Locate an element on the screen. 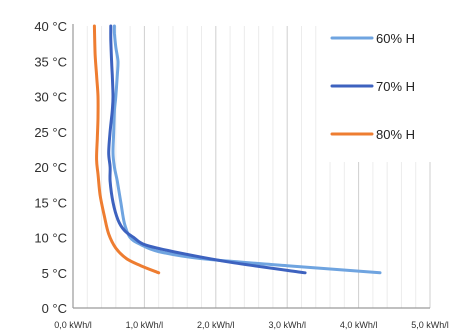  x-tick-label: 3,0 kWh/l is located at coordinates (287, 325).